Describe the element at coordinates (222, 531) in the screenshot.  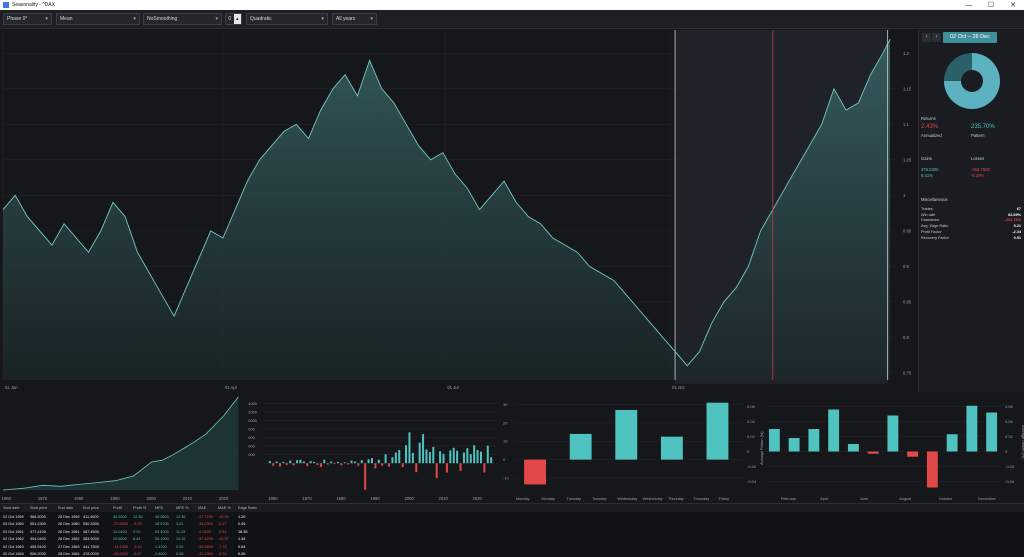
I see `table-cell: -0.61` at that location.